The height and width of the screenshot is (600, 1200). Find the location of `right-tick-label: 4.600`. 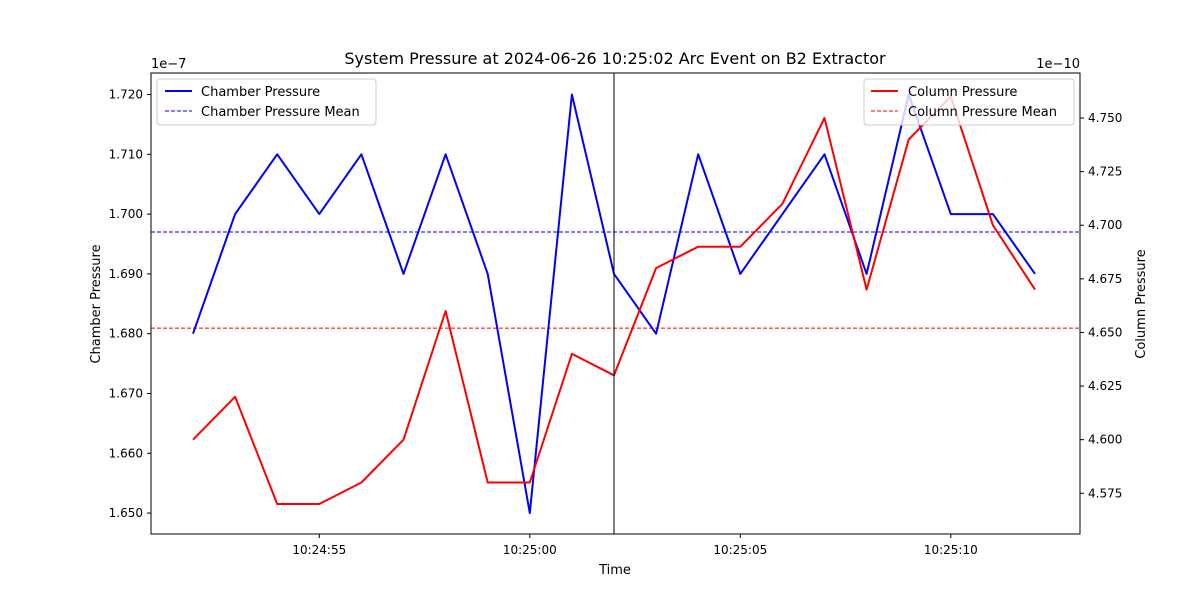

right-tick-label: 4.600 is located at coordinates (1105, 440).